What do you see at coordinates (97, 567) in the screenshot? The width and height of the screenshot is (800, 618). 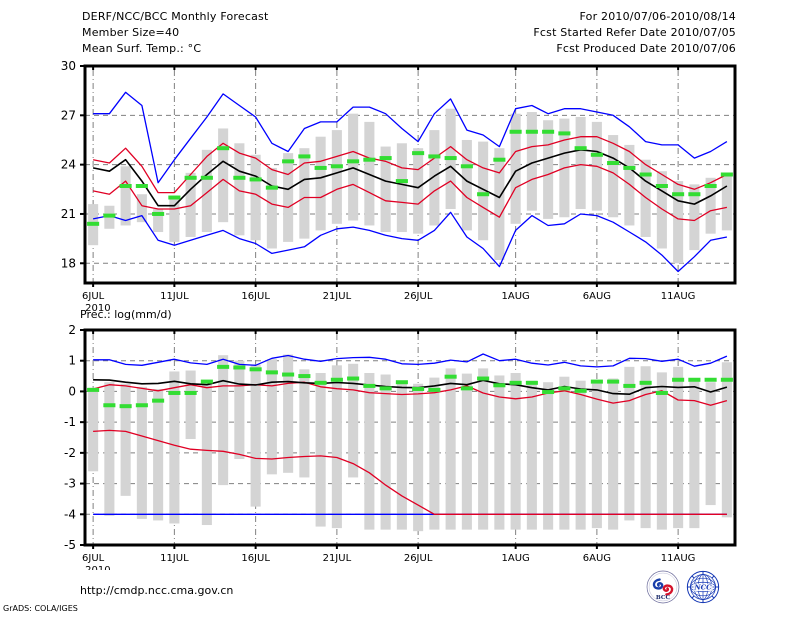 I see `x-axis-year-label: 2010` at bounding box center [97, 567].